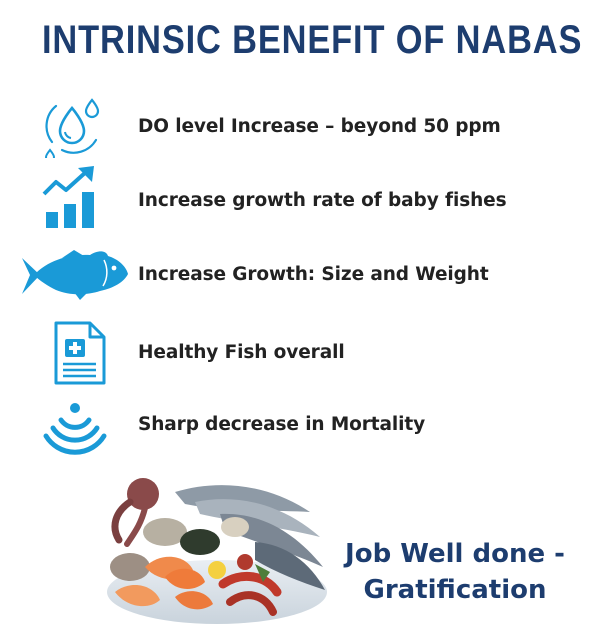 Image resolution: width=600 pixels, height=627 pixels. I want to click on benefit-item: Healthy Fish overall, so click(300, 353).